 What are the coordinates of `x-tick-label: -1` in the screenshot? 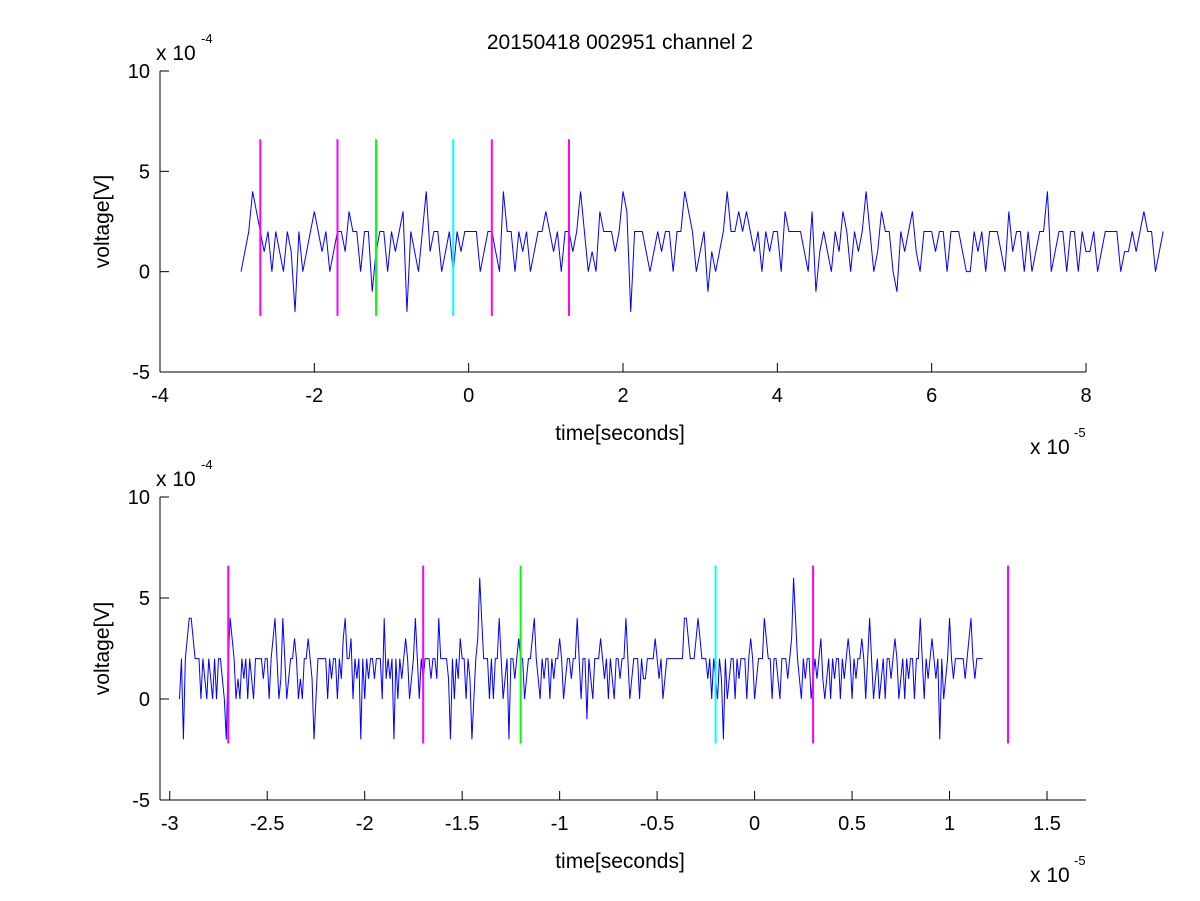 It's located at (560, 824).